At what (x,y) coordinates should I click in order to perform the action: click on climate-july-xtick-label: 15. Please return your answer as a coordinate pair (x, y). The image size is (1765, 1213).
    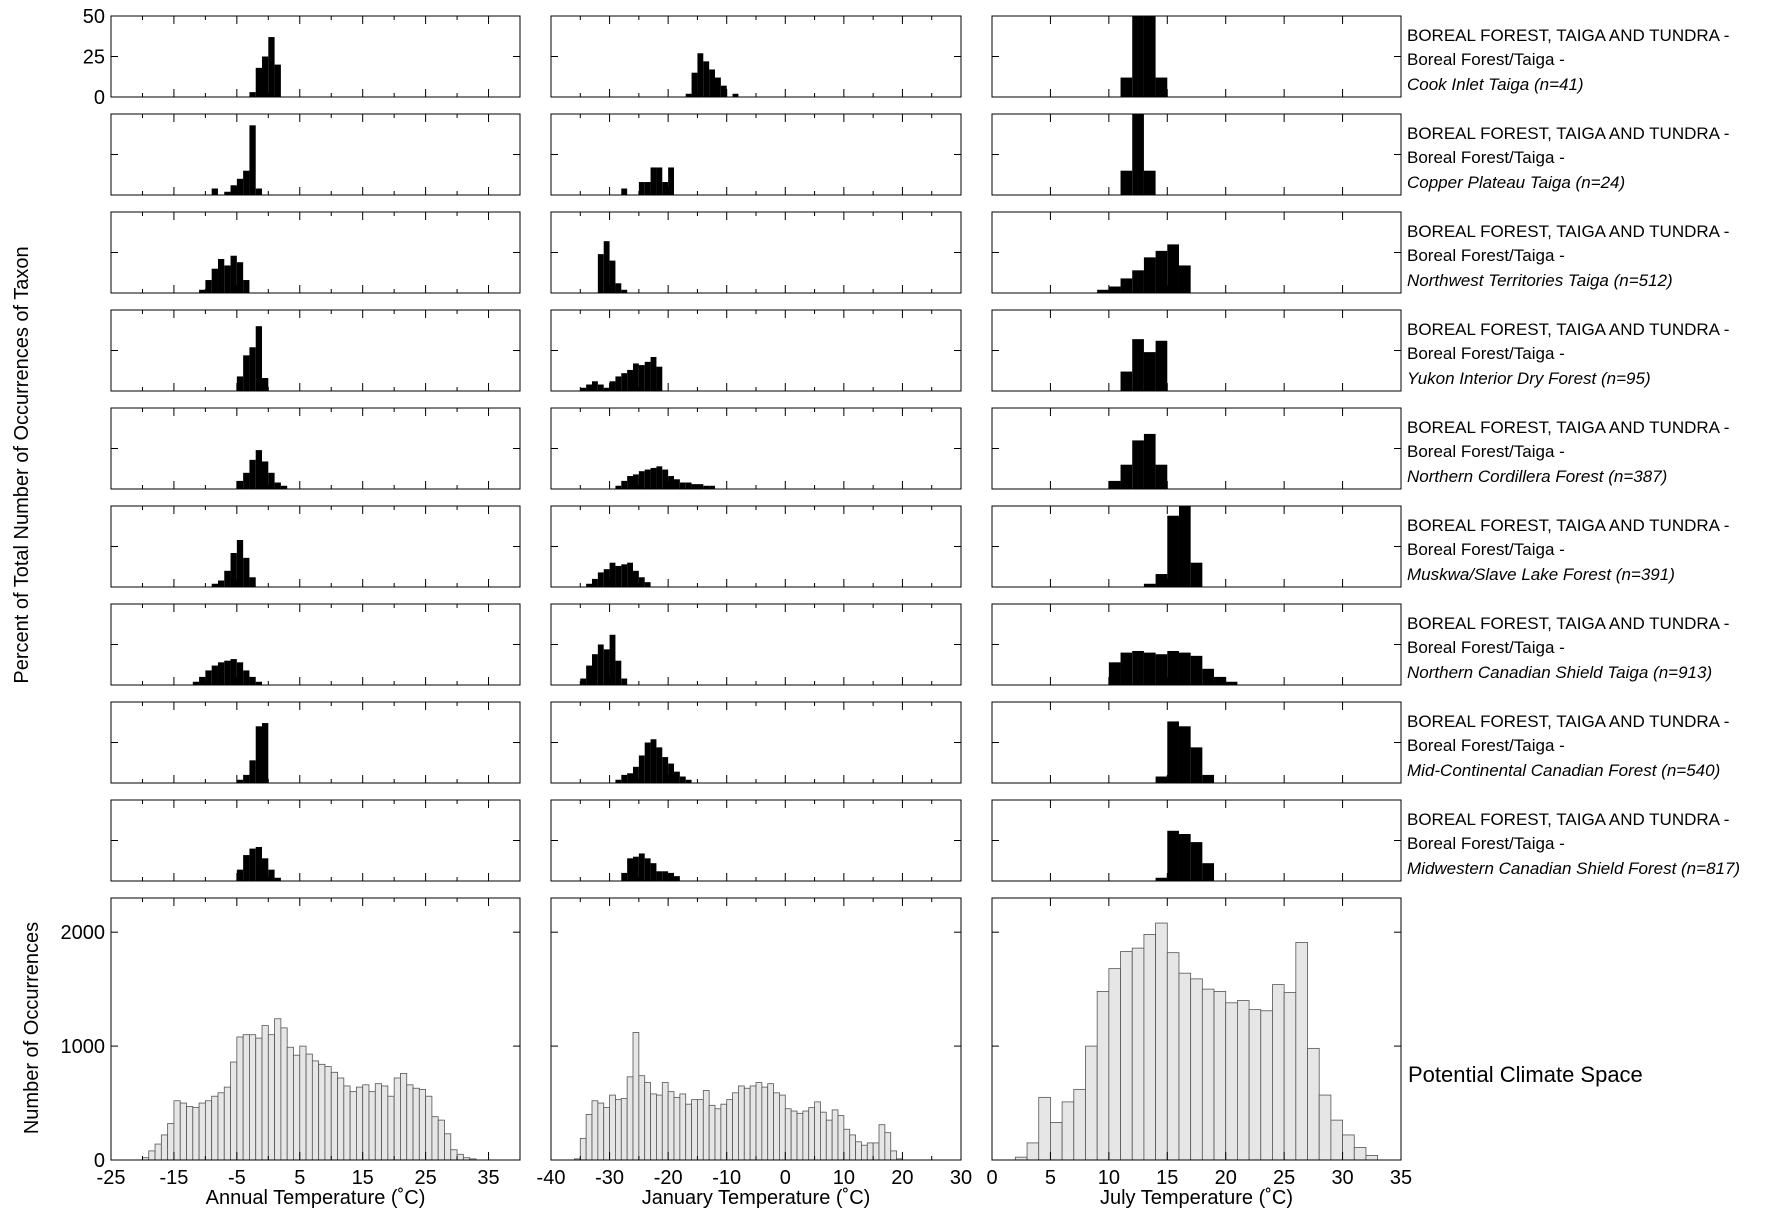
    Looking at the image, I should click on (1167, 1178).